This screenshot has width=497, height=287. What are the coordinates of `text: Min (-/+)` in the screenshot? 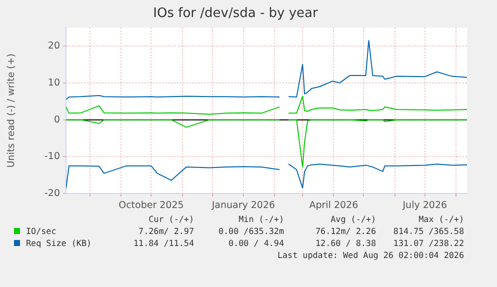 It's located at (261, 219).